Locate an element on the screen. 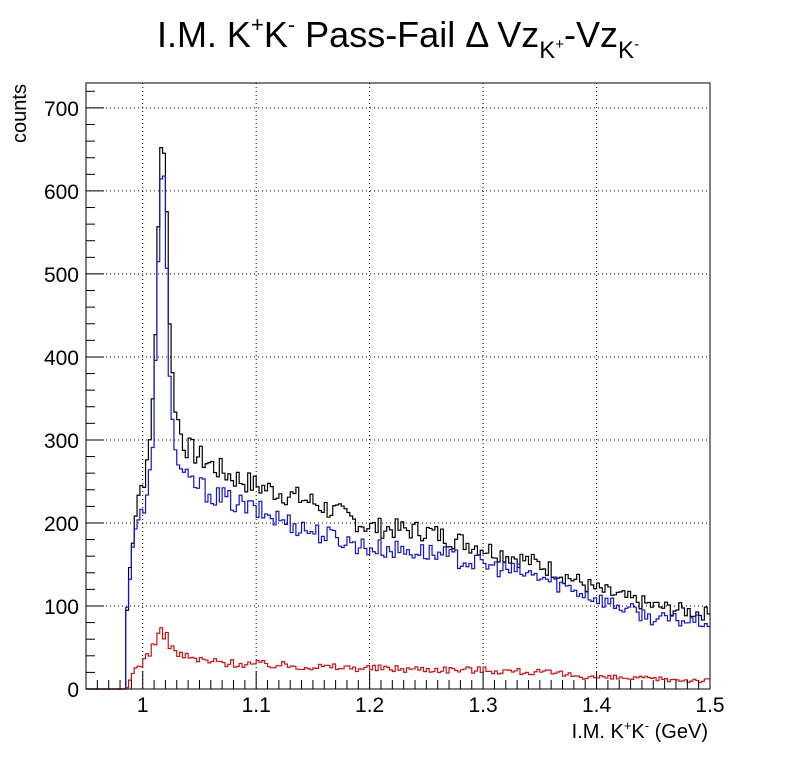 The height and width of the screenshot is (772, 796). y-tick-labels: 0 100 200 300 400 500 600 700 is located at coordinates (61, 400).